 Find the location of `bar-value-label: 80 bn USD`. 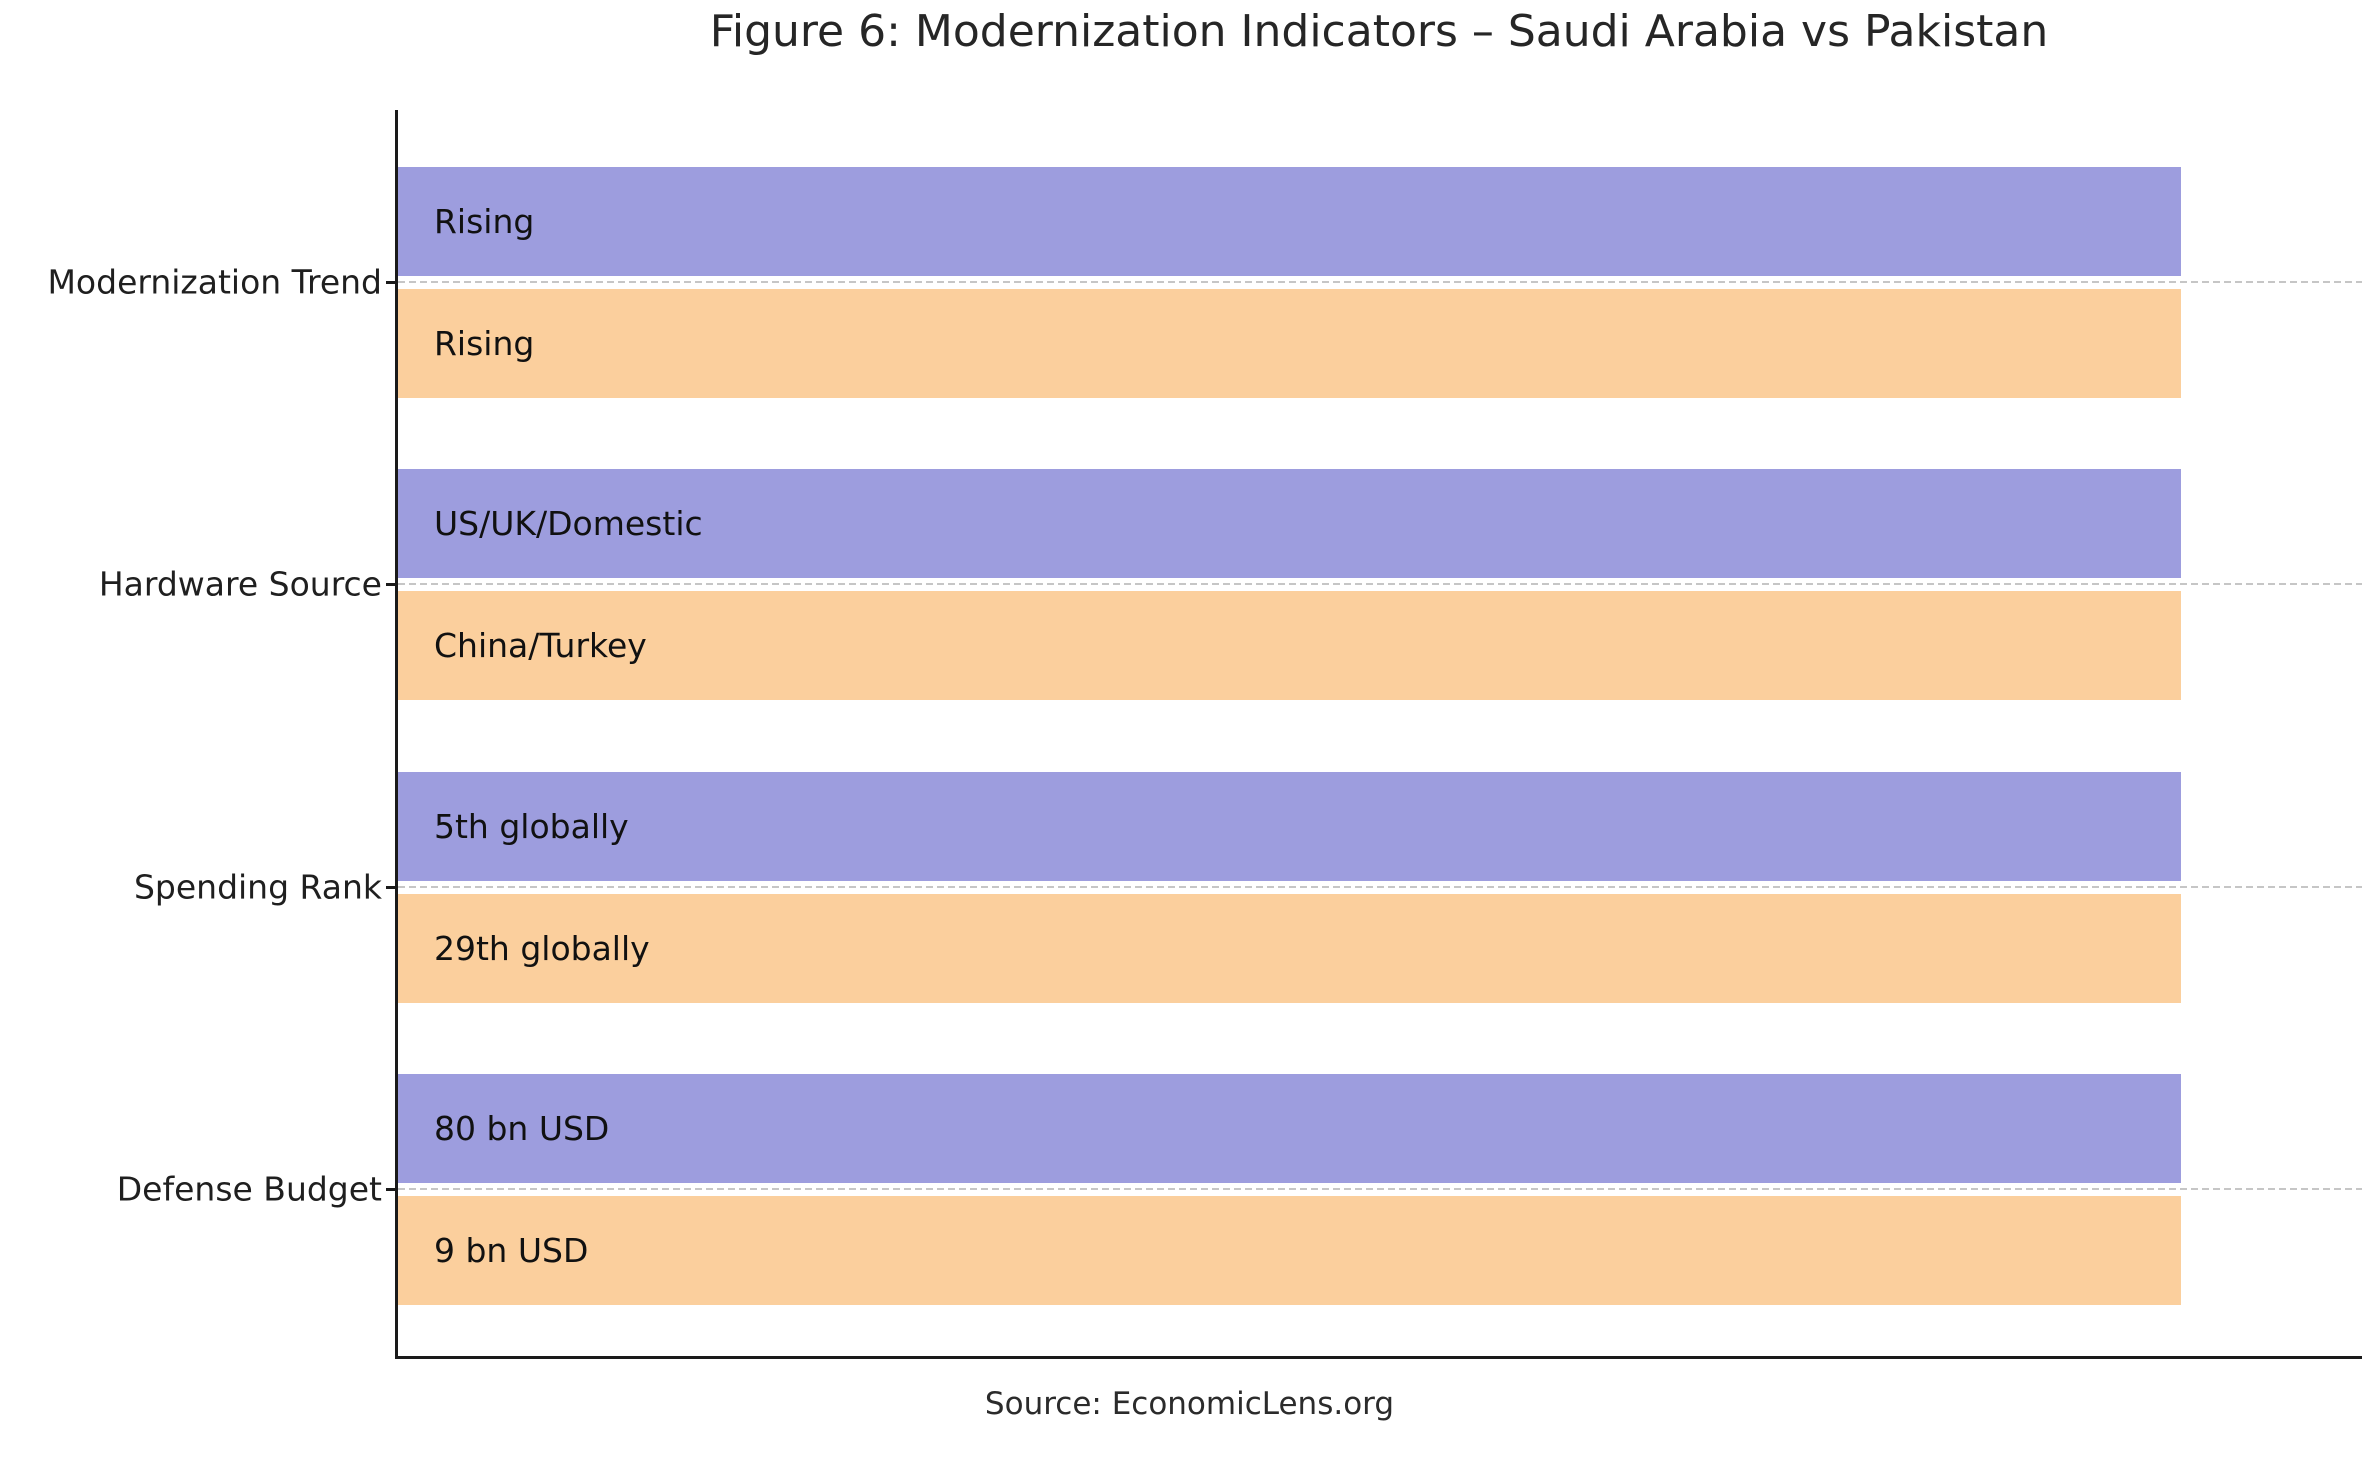

bar-value-label: 80 bn USD is located at coordinates (522, 1128).